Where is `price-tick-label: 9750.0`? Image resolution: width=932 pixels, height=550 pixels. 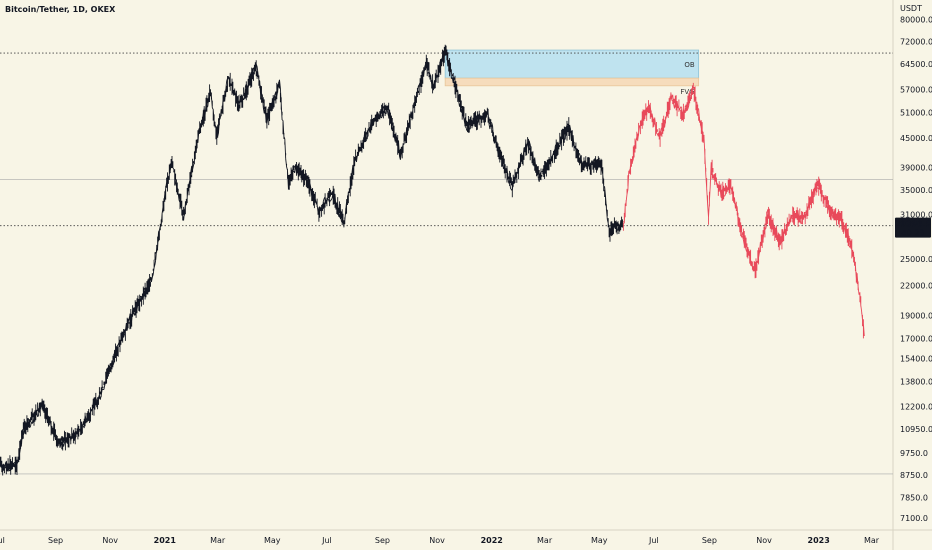
price-tick-label: 9750.0 is located at coordinates (914, 453).